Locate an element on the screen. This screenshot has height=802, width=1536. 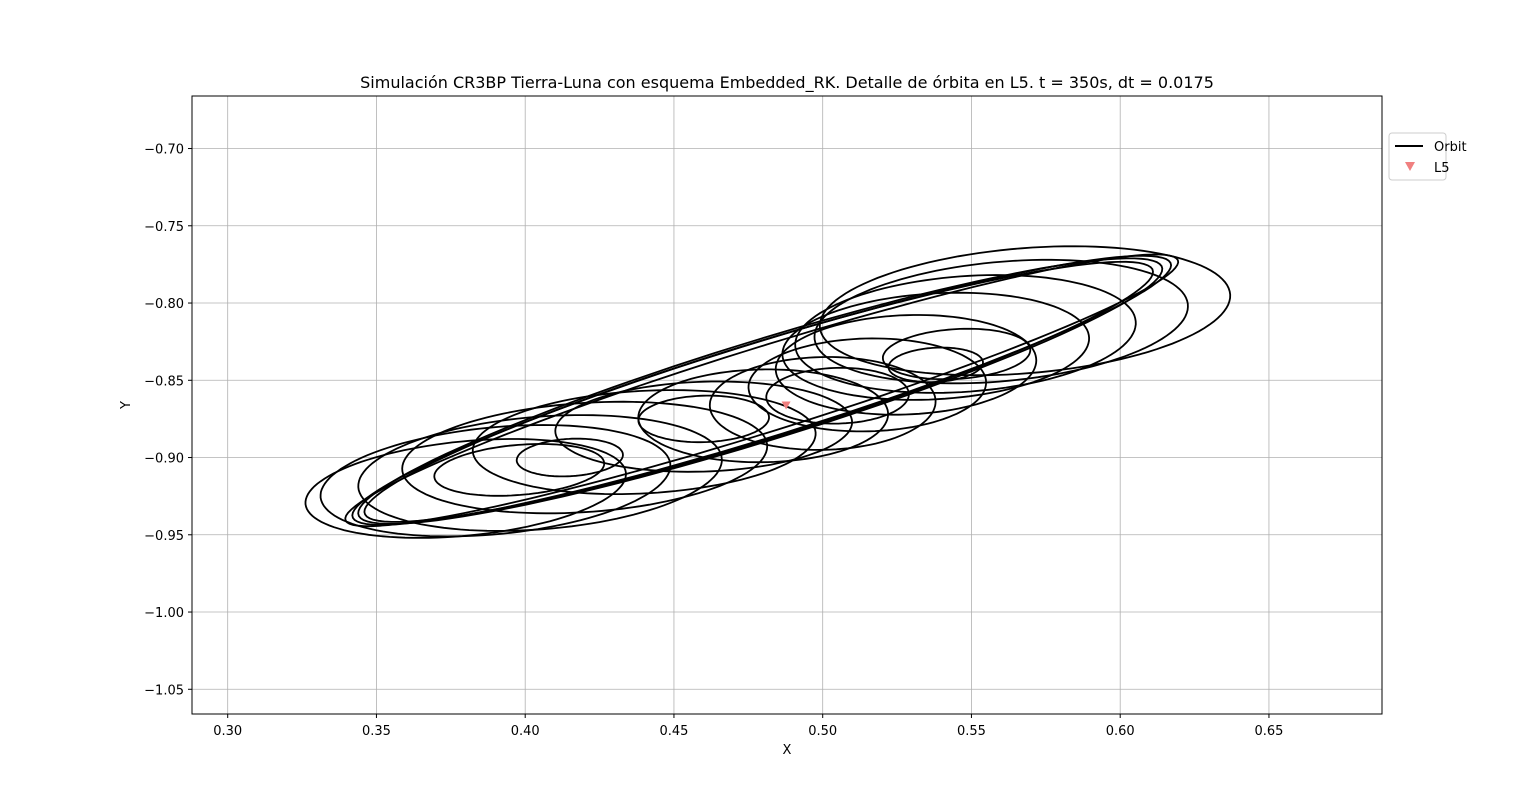
x-tick-label: 0.30 is located at coordinates (227, 731).